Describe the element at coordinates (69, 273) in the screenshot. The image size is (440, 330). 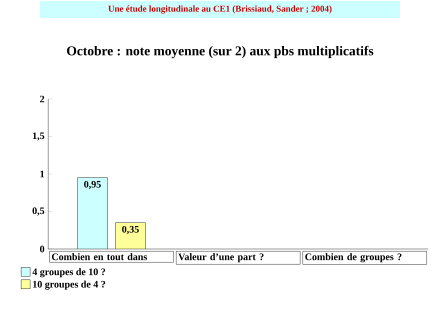
I see `legend-label: 4 groupes de 10 ?` at that location.